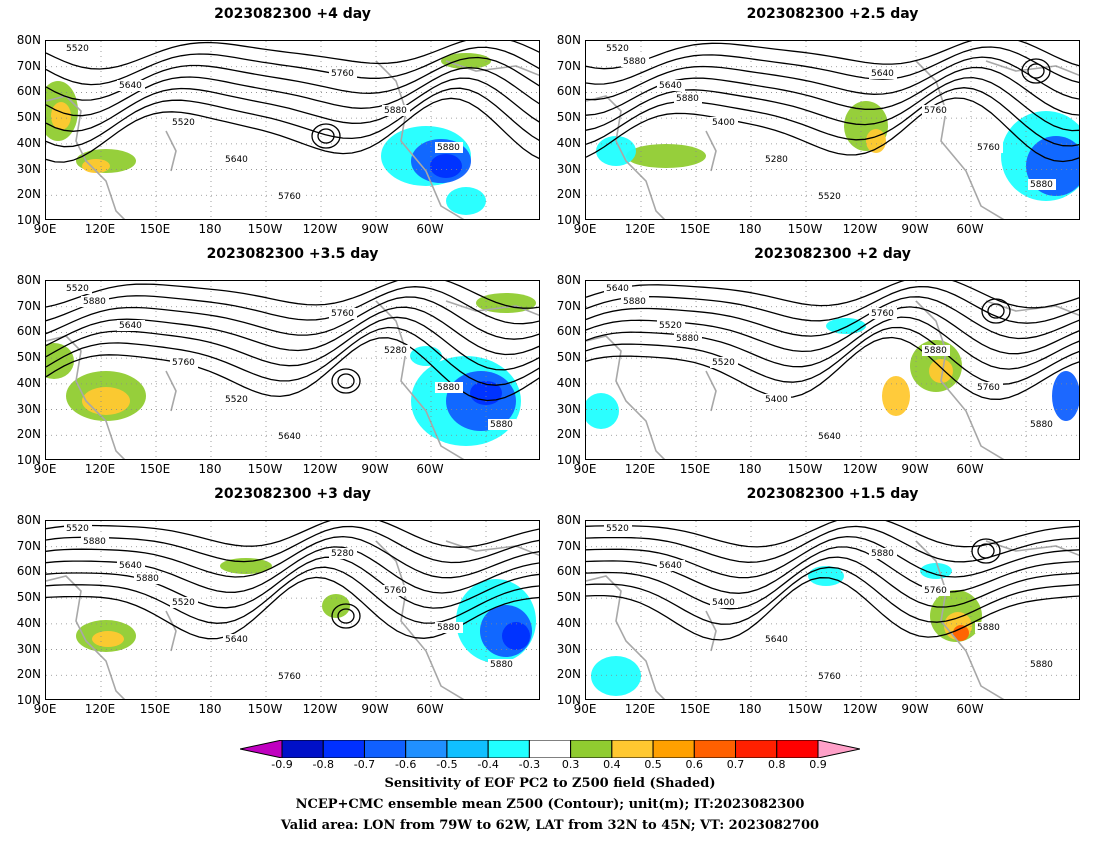 This screenshot has height=850, width=1100. Describe the element at coordinates (488, 764) in the screenshot. I see `colorbar-tick-label: -0.4` at that location.